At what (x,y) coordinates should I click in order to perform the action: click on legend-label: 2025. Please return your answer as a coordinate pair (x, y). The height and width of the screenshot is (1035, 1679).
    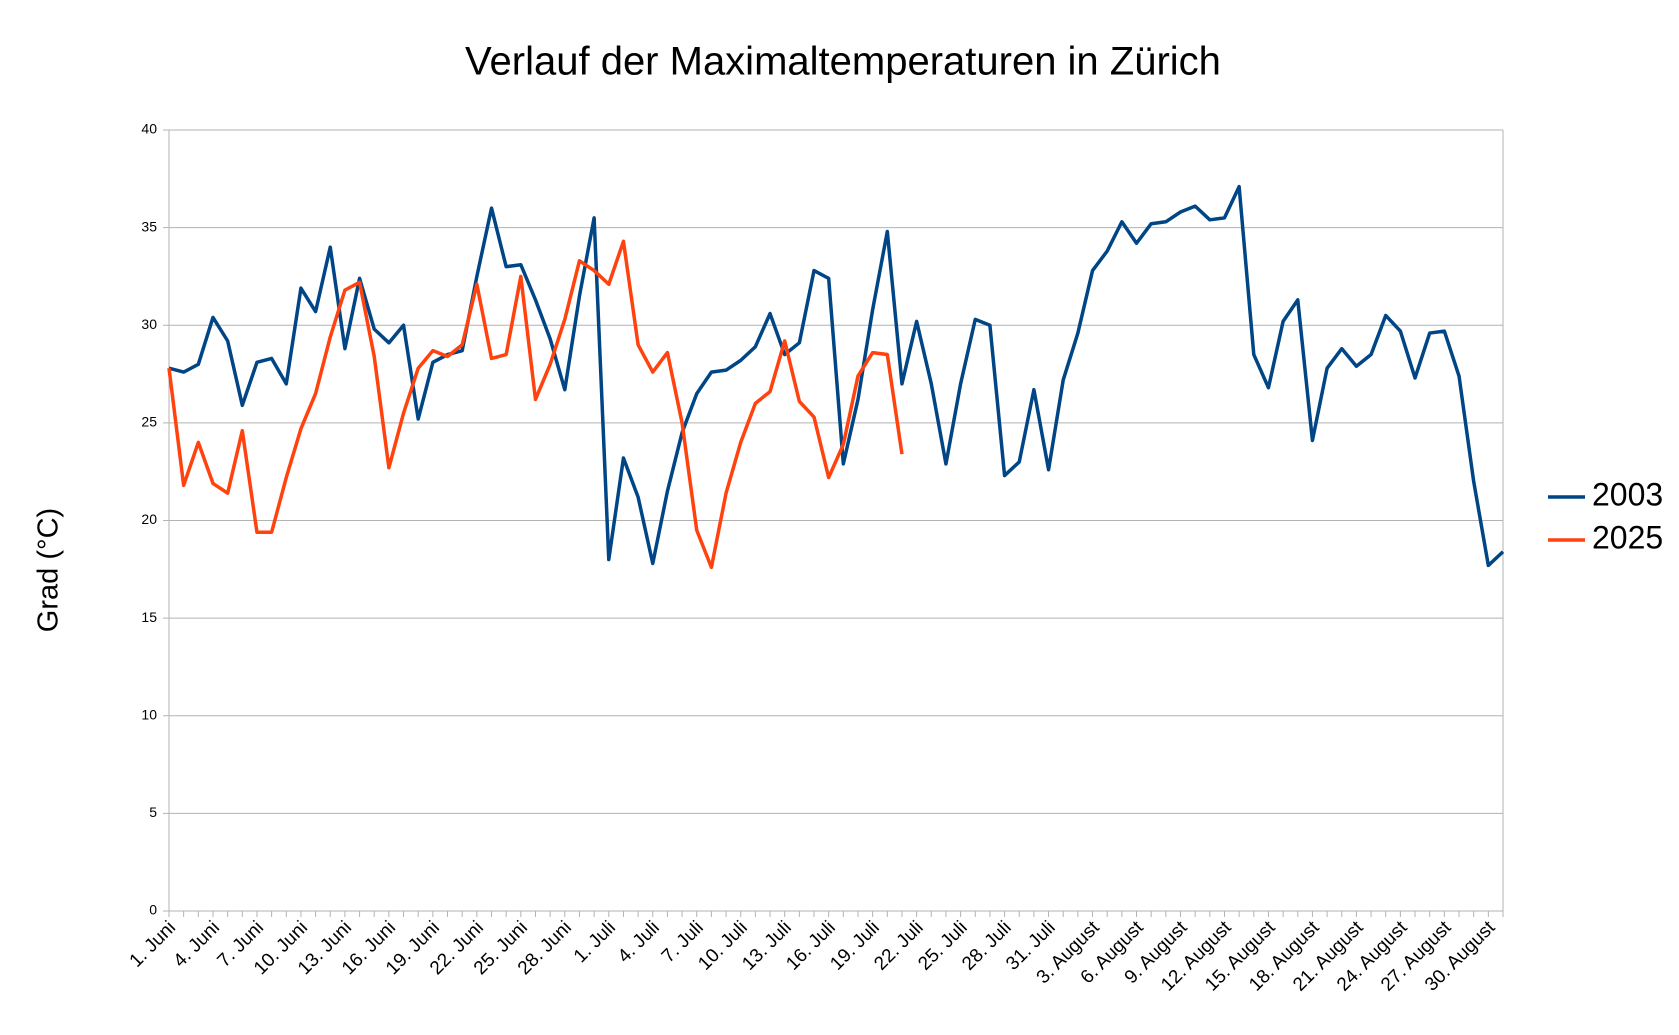
    Looking at the image, I should click on (1627, 537).